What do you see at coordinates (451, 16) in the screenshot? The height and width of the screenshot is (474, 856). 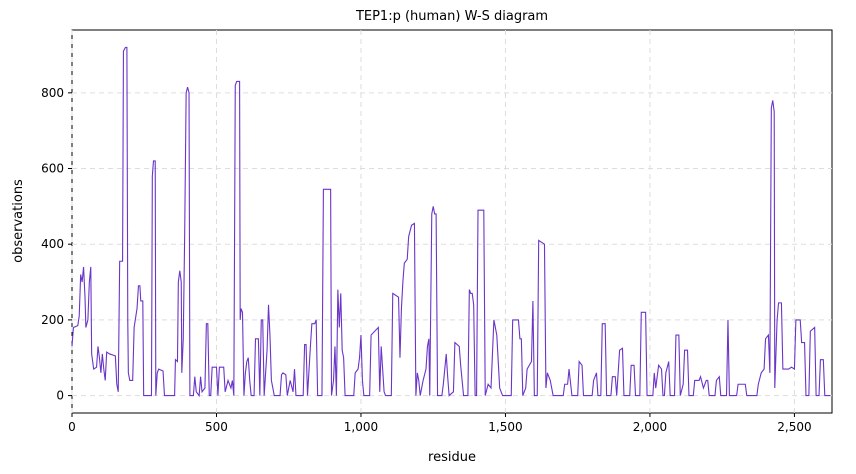 I see `chart-title: TEP1:p (human) W-S diagram` at bounding box center [451, 16].